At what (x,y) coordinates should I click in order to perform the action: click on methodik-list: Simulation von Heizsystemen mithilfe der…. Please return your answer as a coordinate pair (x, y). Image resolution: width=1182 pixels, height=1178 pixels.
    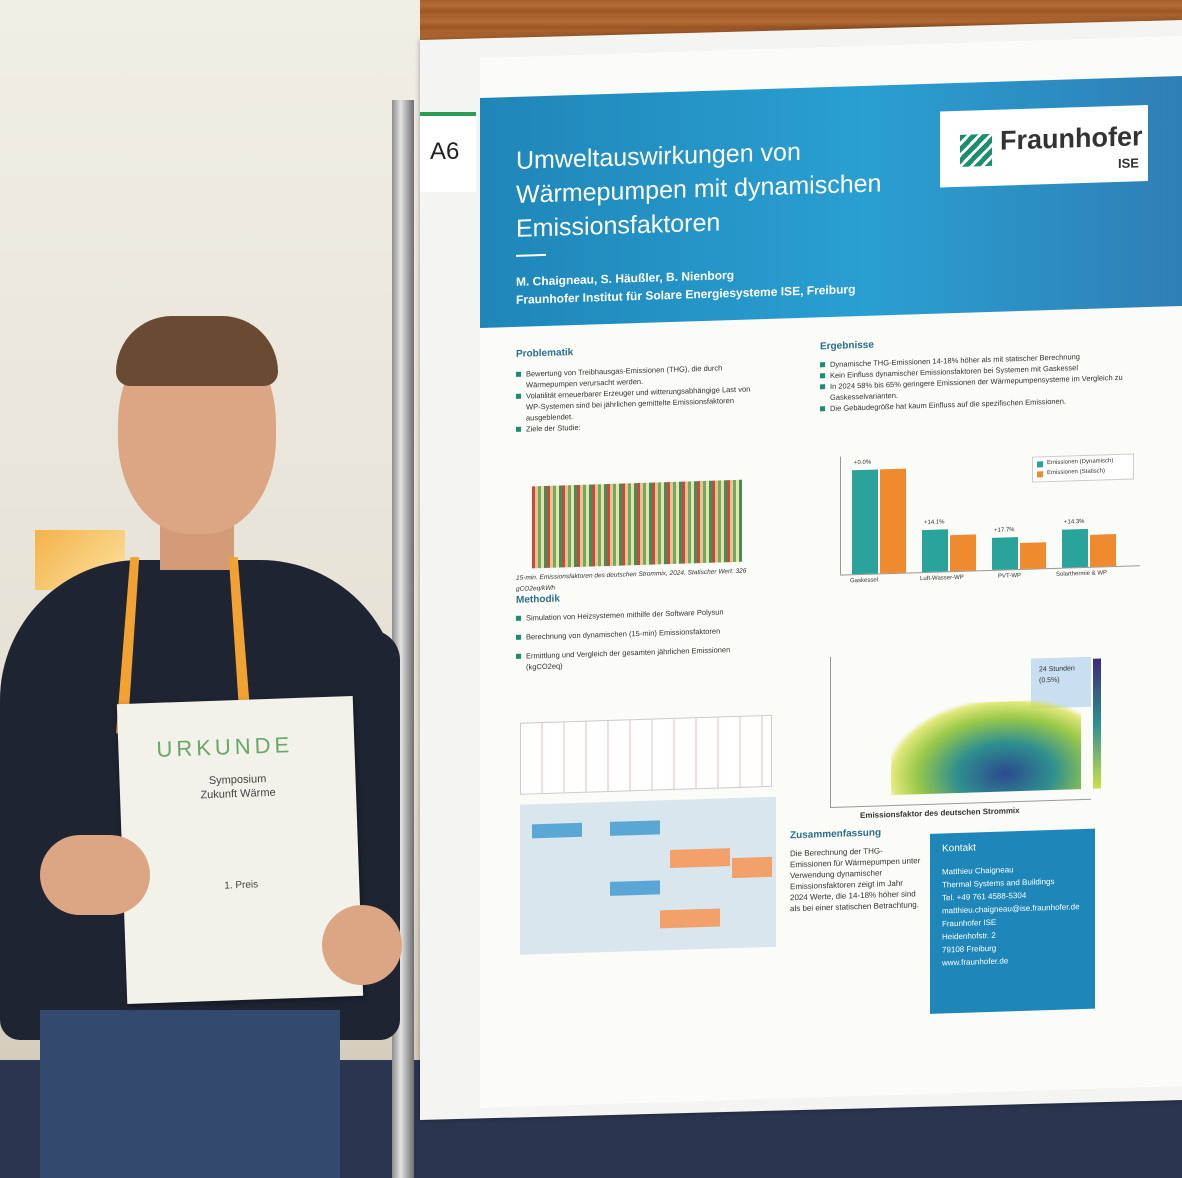
    Looking at the image, I should click on (641, 639).